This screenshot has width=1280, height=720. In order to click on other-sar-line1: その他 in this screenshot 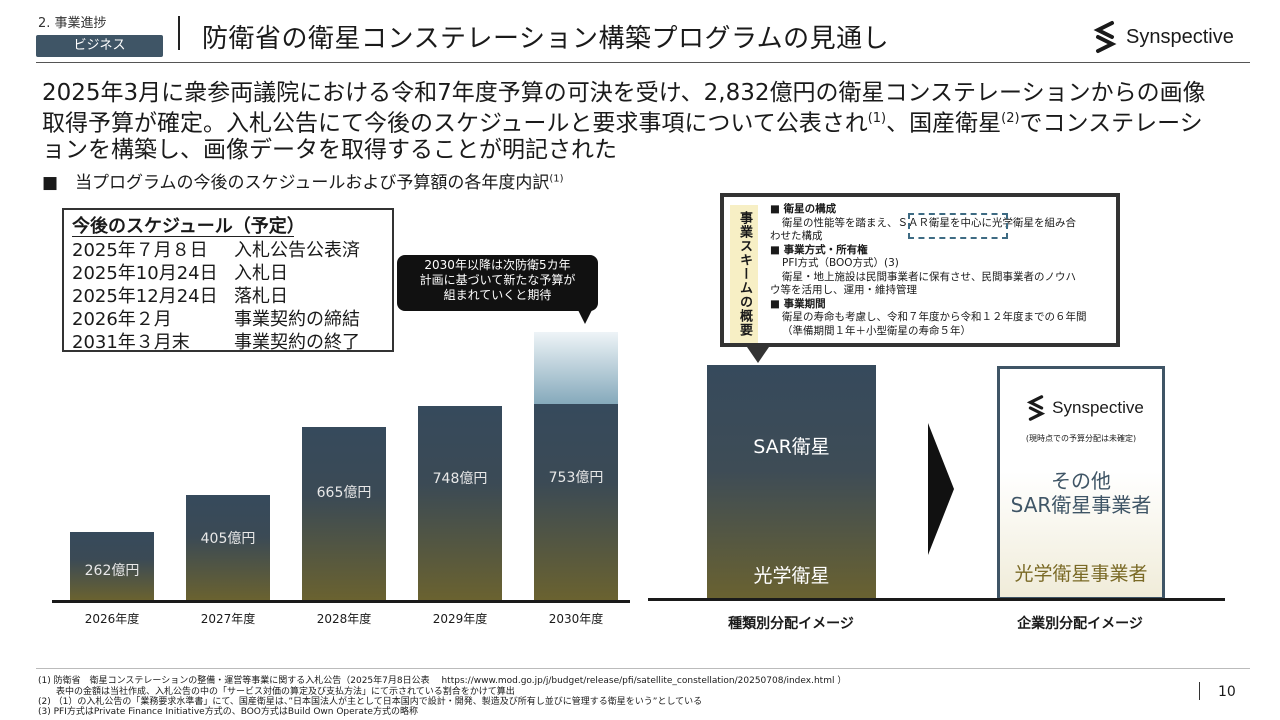, I will do `click(1081, 481)`.